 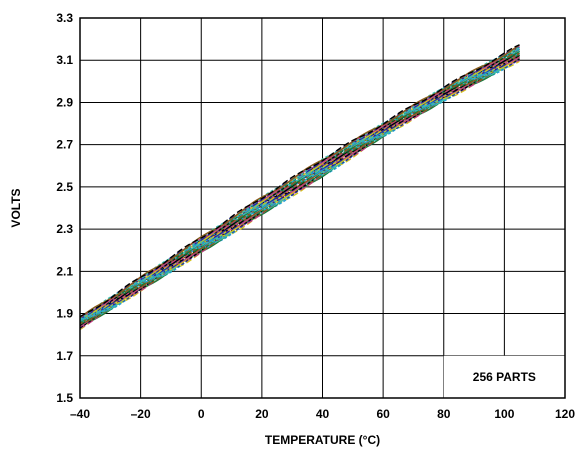 What do you see at coordinates (64, 356) in the screenshot?
I see `y-tick-label: 1.7` at bounding box center [64, 356].